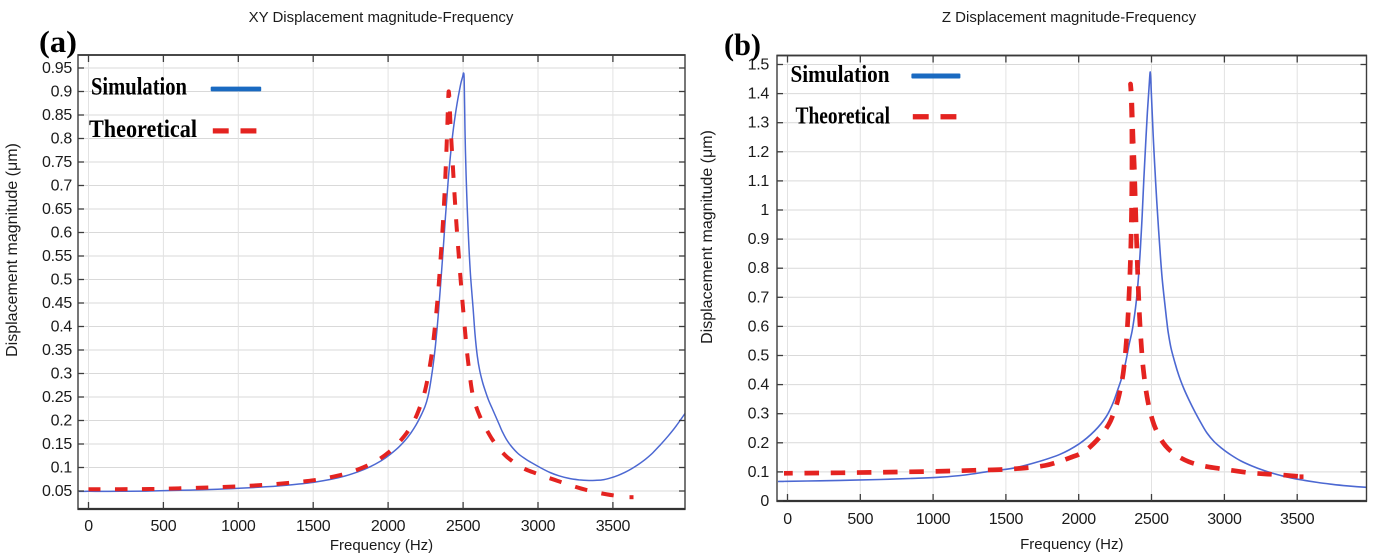 The width and height of the screenshot is (1375, 560). Describe the element at coordinates (57, 68) in the screenshot. I see `svg-text: 0.95` at that location.